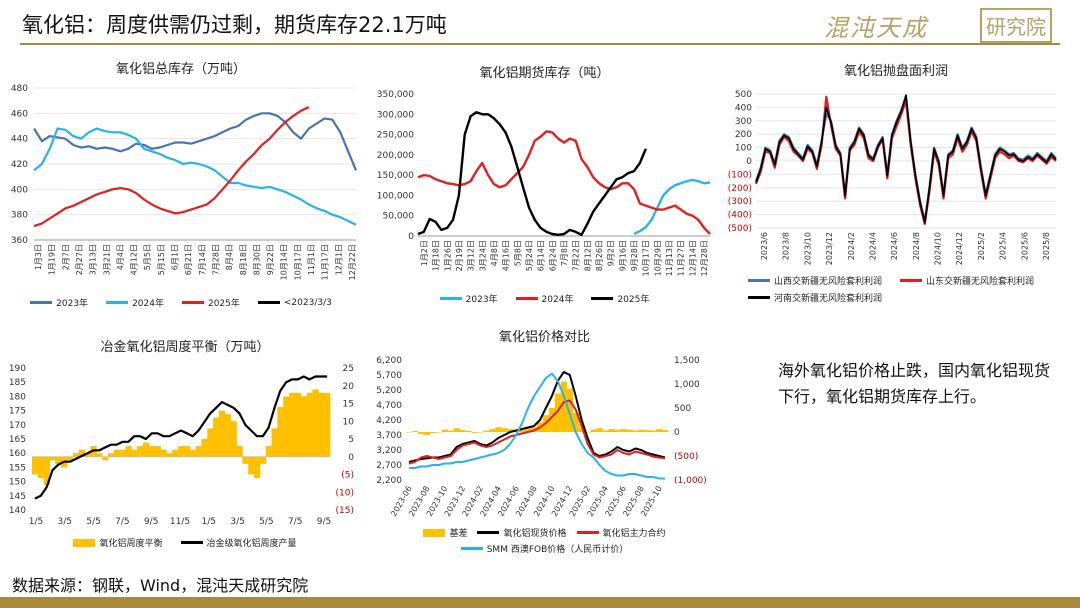  Describe the element at coordinates (807, 248) in the screenshot. I see `x-tick-label: 2023/10` at that location.